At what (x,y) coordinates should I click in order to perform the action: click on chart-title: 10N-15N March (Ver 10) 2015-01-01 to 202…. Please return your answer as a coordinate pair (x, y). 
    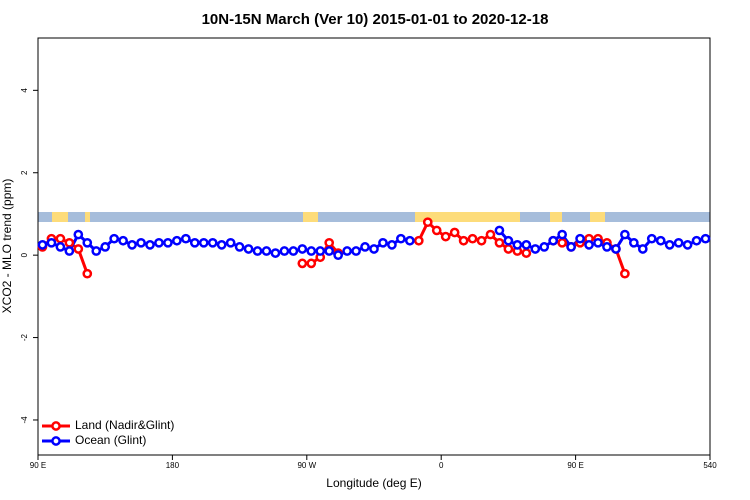
    Looking at the image, I should click on (375, 19).